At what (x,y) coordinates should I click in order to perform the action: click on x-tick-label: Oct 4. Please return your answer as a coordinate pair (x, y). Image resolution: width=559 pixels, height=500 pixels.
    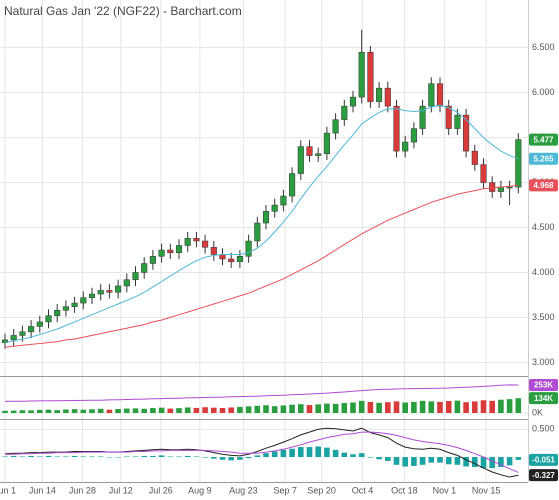
    Looking at the image, I should click on (363, 490).